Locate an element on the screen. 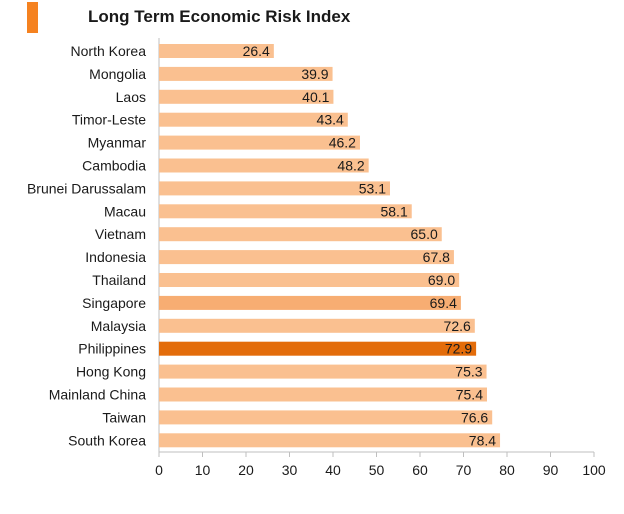 This screenshot has height=514, width=624. data-label: 53.1 is located at coordinates (372, 188).